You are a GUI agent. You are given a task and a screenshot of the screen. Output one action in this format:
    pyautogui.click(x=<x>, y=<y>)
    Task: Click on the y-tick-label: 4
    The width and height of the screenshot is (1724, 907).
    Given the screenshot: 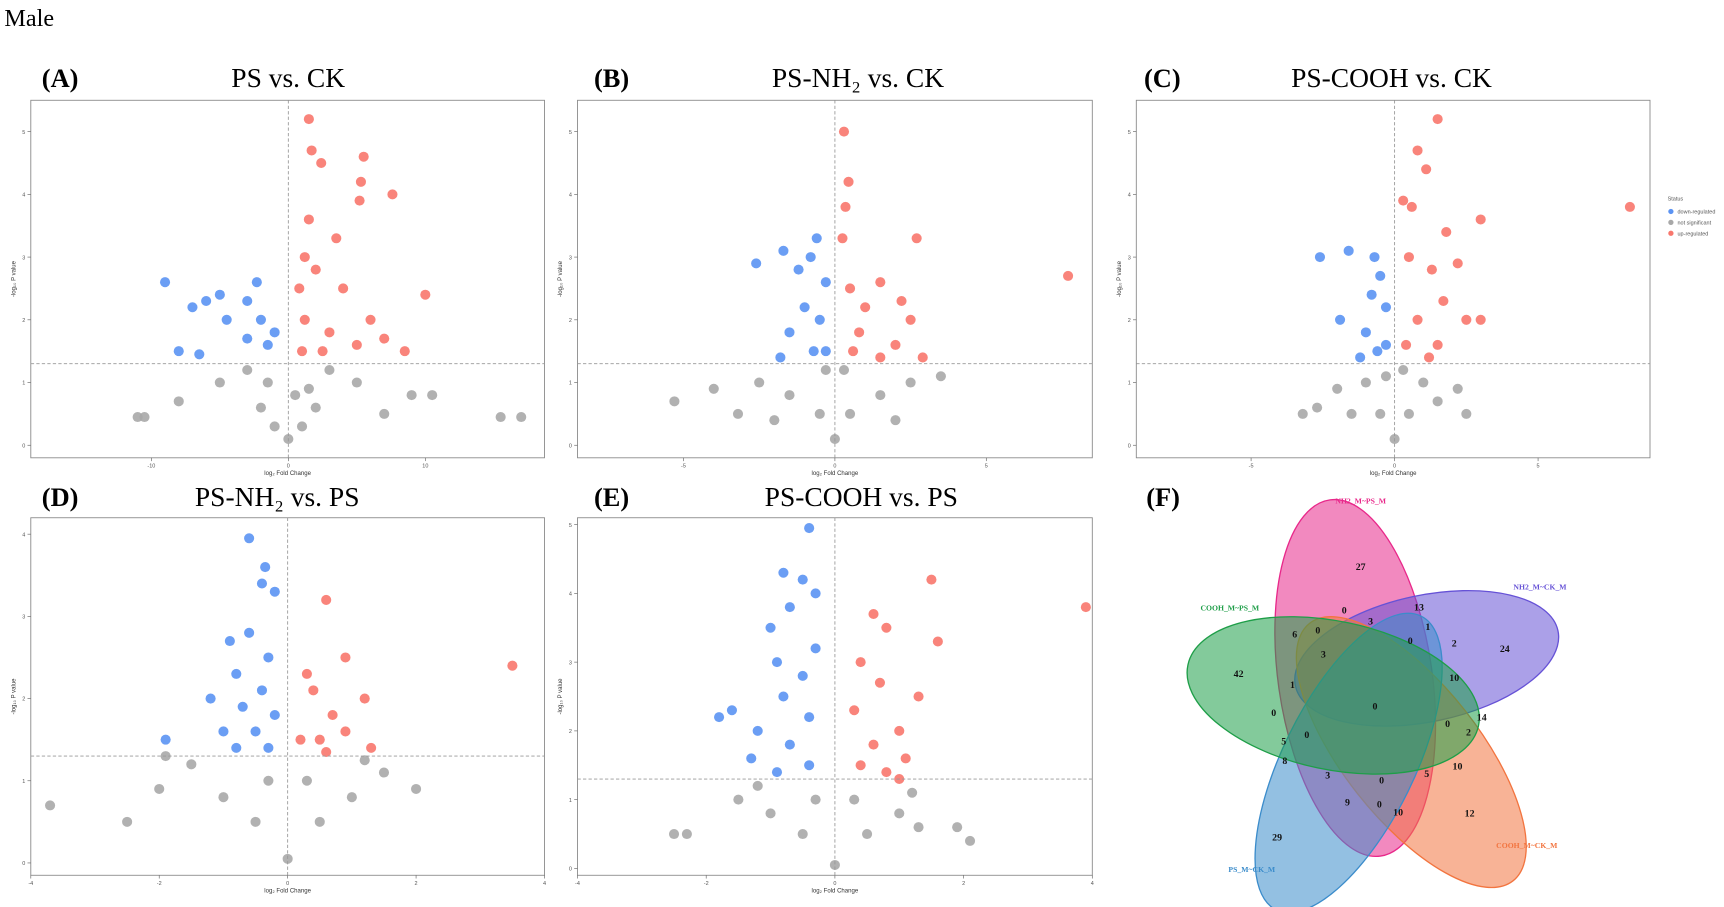 What is the action you would take?
    pyautogui.click(x=23, y=535)
    